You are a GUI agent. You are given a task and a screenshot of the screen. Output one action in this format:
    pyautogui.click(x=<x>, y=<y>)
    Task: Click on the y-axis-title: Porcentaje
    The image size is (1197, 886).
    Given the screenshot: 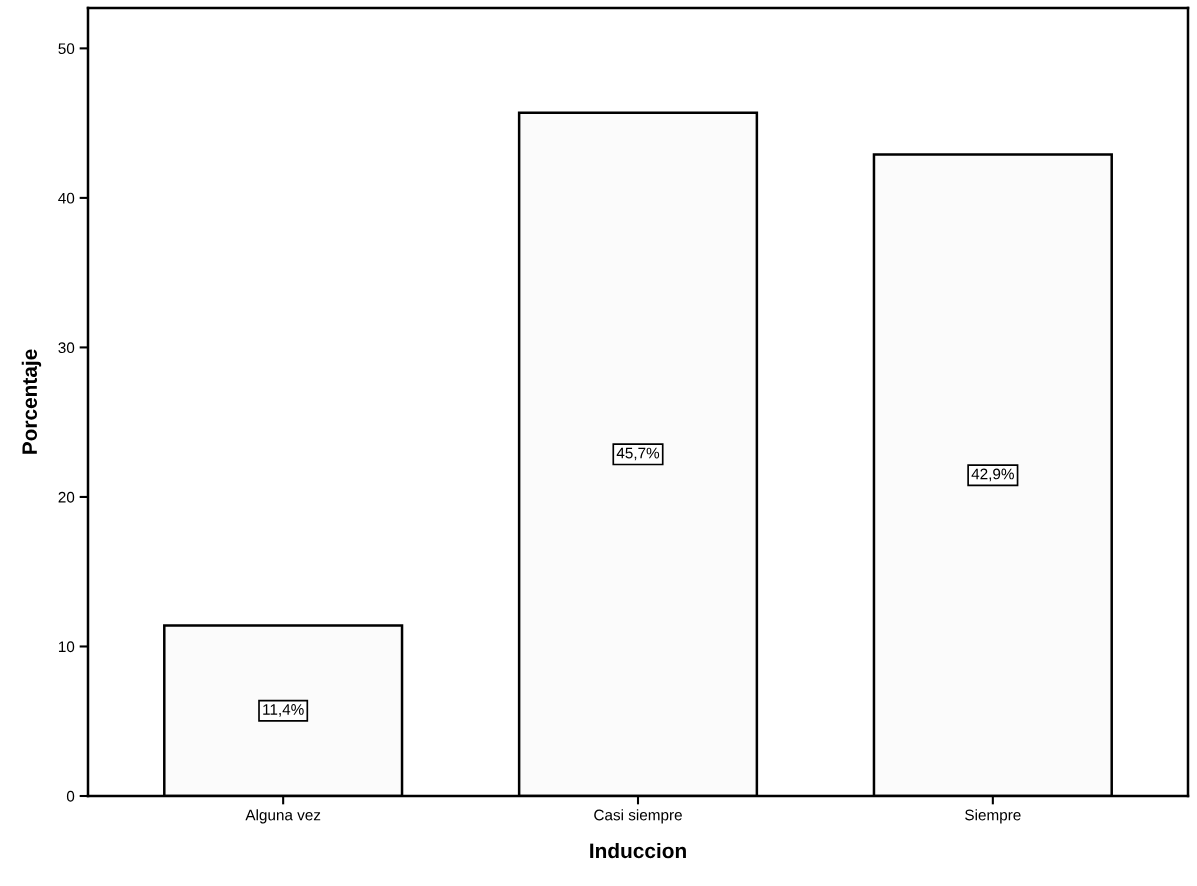 What is the action you would take?
    pyautogui.click(x=31, y=401)
    